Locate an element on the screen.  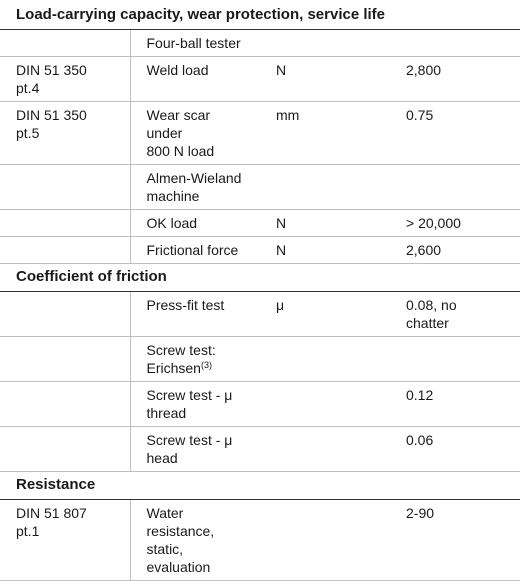
test-label: Press-fit test is located at coordinates (195, 314).